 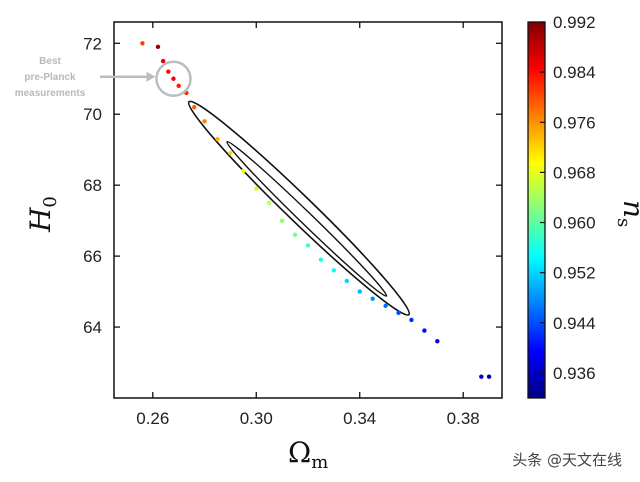 What do you see at coordinates (463, 418) in the screenshot?
I see `x-tick-label: 0.38` at bounding box center [463, 418].